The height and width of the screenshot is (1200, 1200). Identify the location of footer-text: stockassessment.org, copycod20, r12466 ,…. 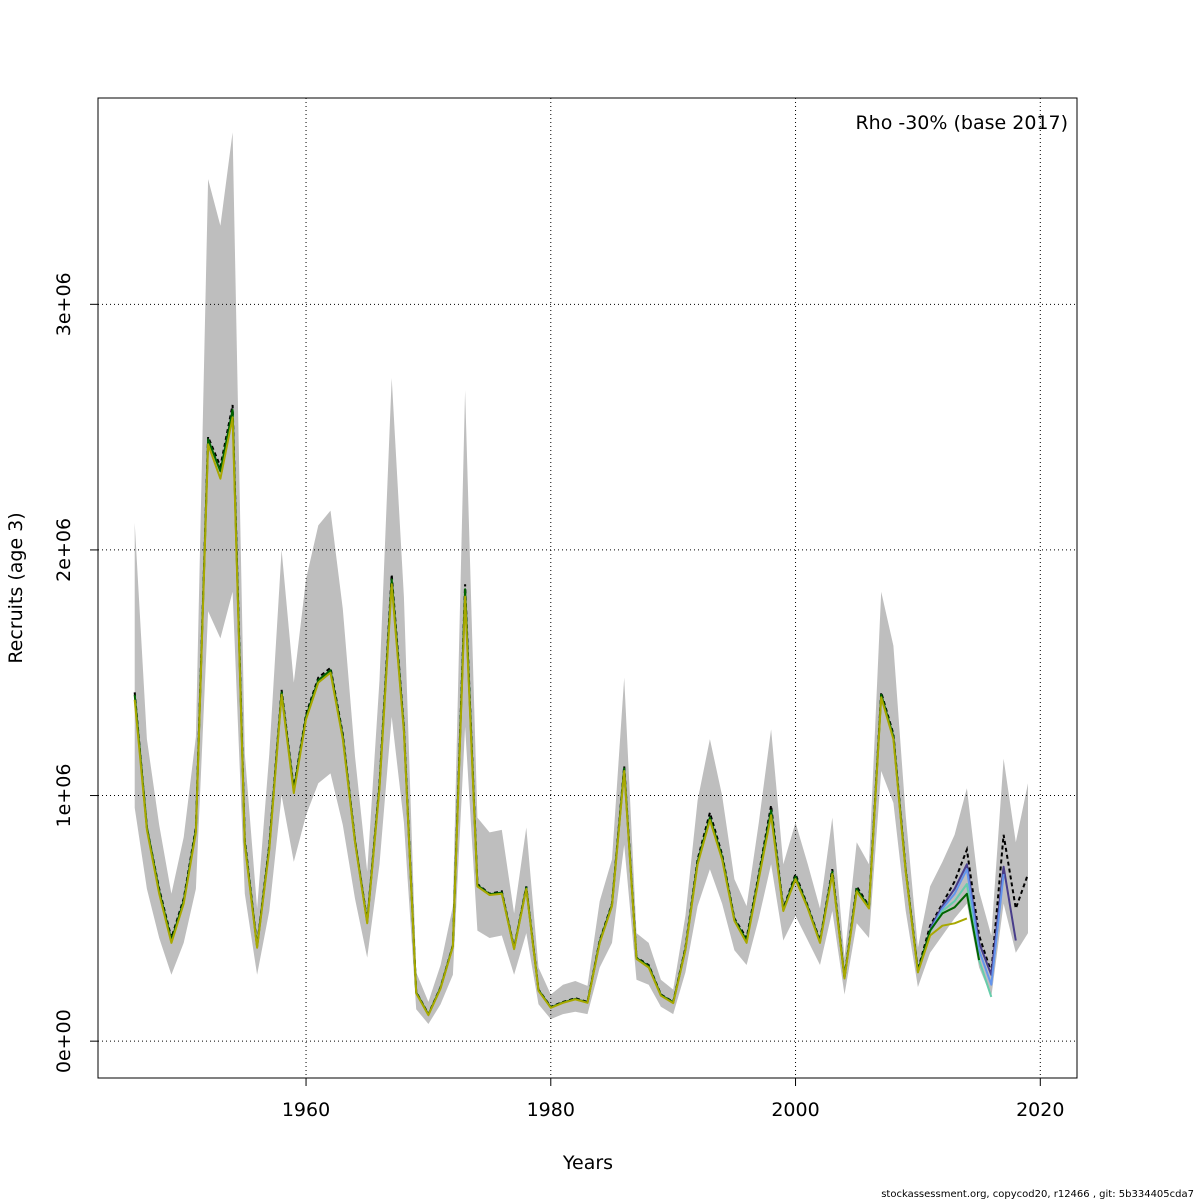
(1037, 1194).